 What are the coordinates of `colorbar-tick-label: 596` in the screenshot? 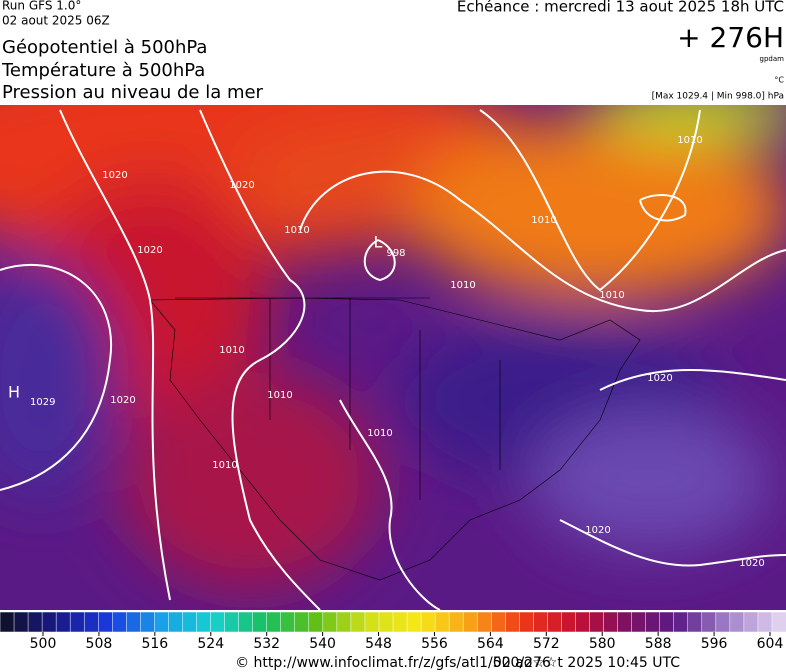 It's located at (714, 644).